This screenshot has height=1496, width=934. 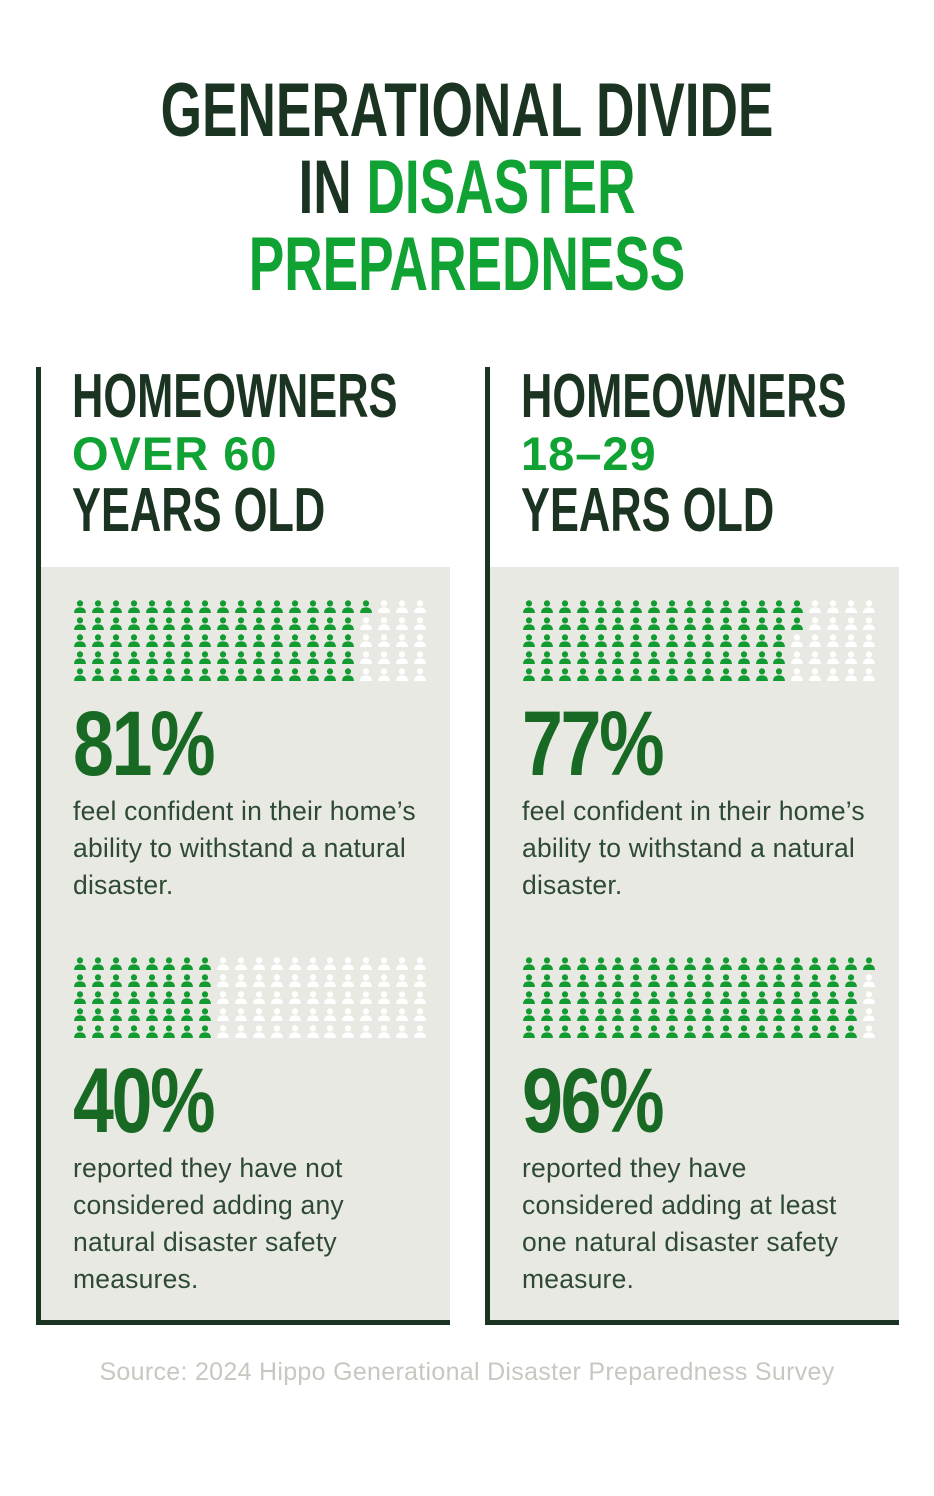 I want to click on percent-row: 96%, so click(x=698, y=1101).